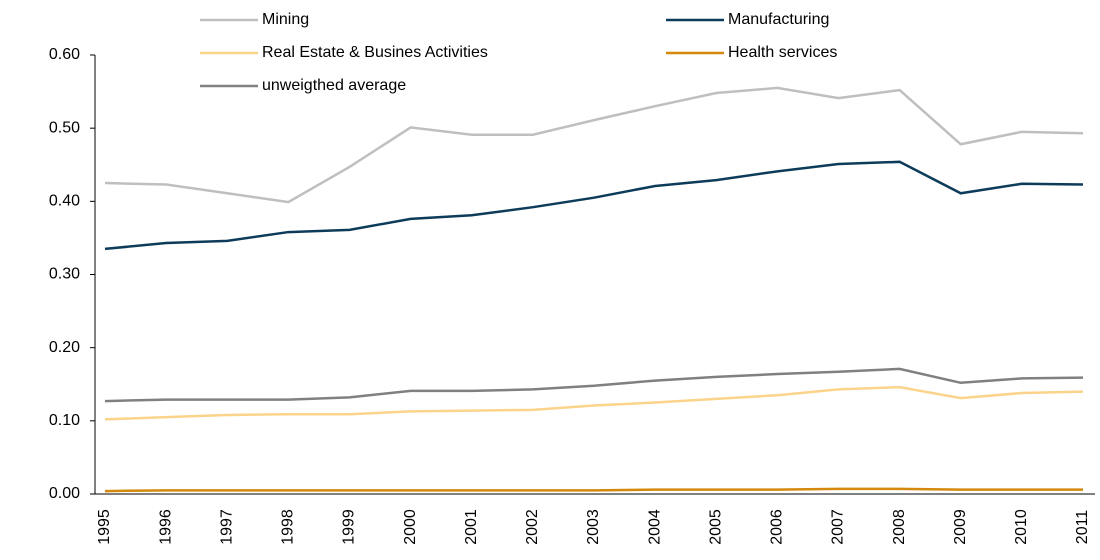  What do you see at coordinates (64, 420) in the screenshot?
I see `y-tick-label: 0.10` at bounding box center [64, 420].